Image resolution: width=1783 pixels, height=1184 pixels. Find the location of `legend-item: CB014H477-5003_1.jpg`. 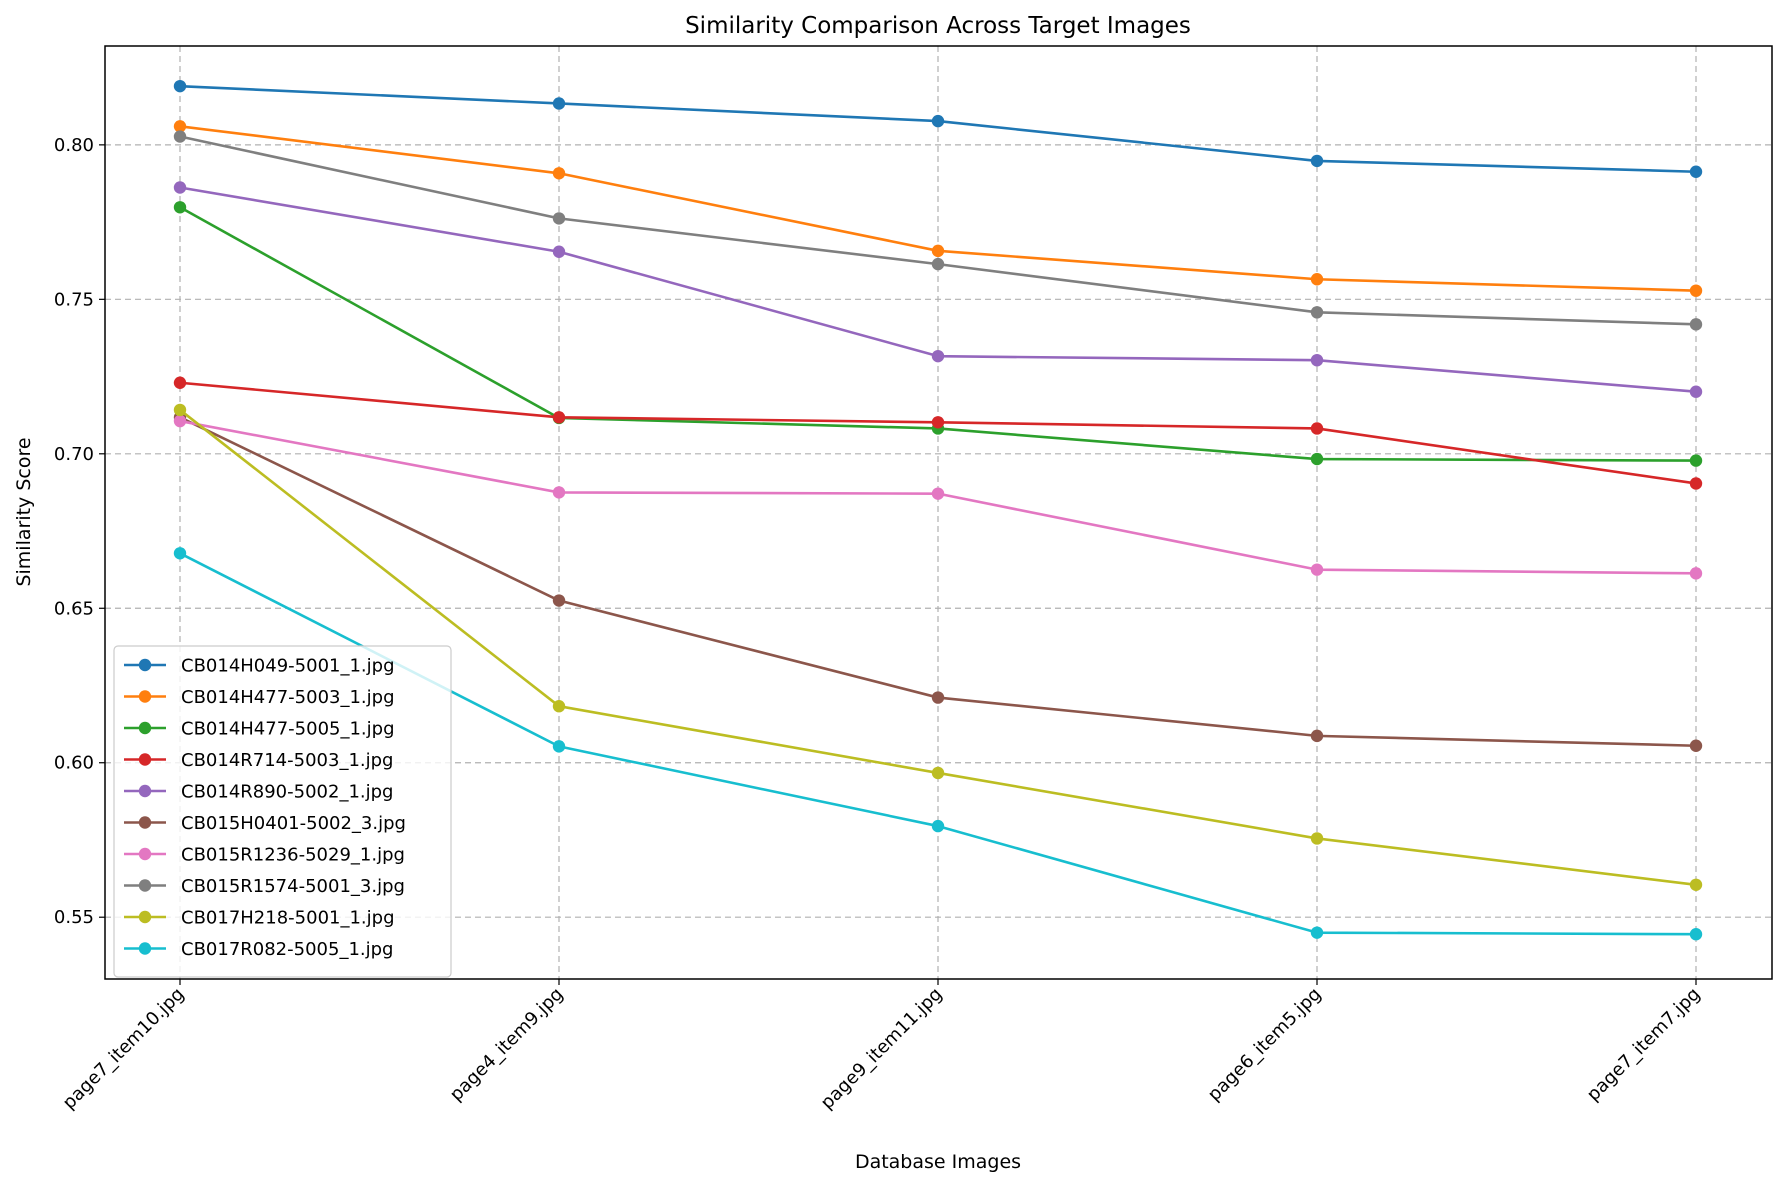

legend-item: CB014H477-5003_1.jpg is located at coordinates (259, 697).